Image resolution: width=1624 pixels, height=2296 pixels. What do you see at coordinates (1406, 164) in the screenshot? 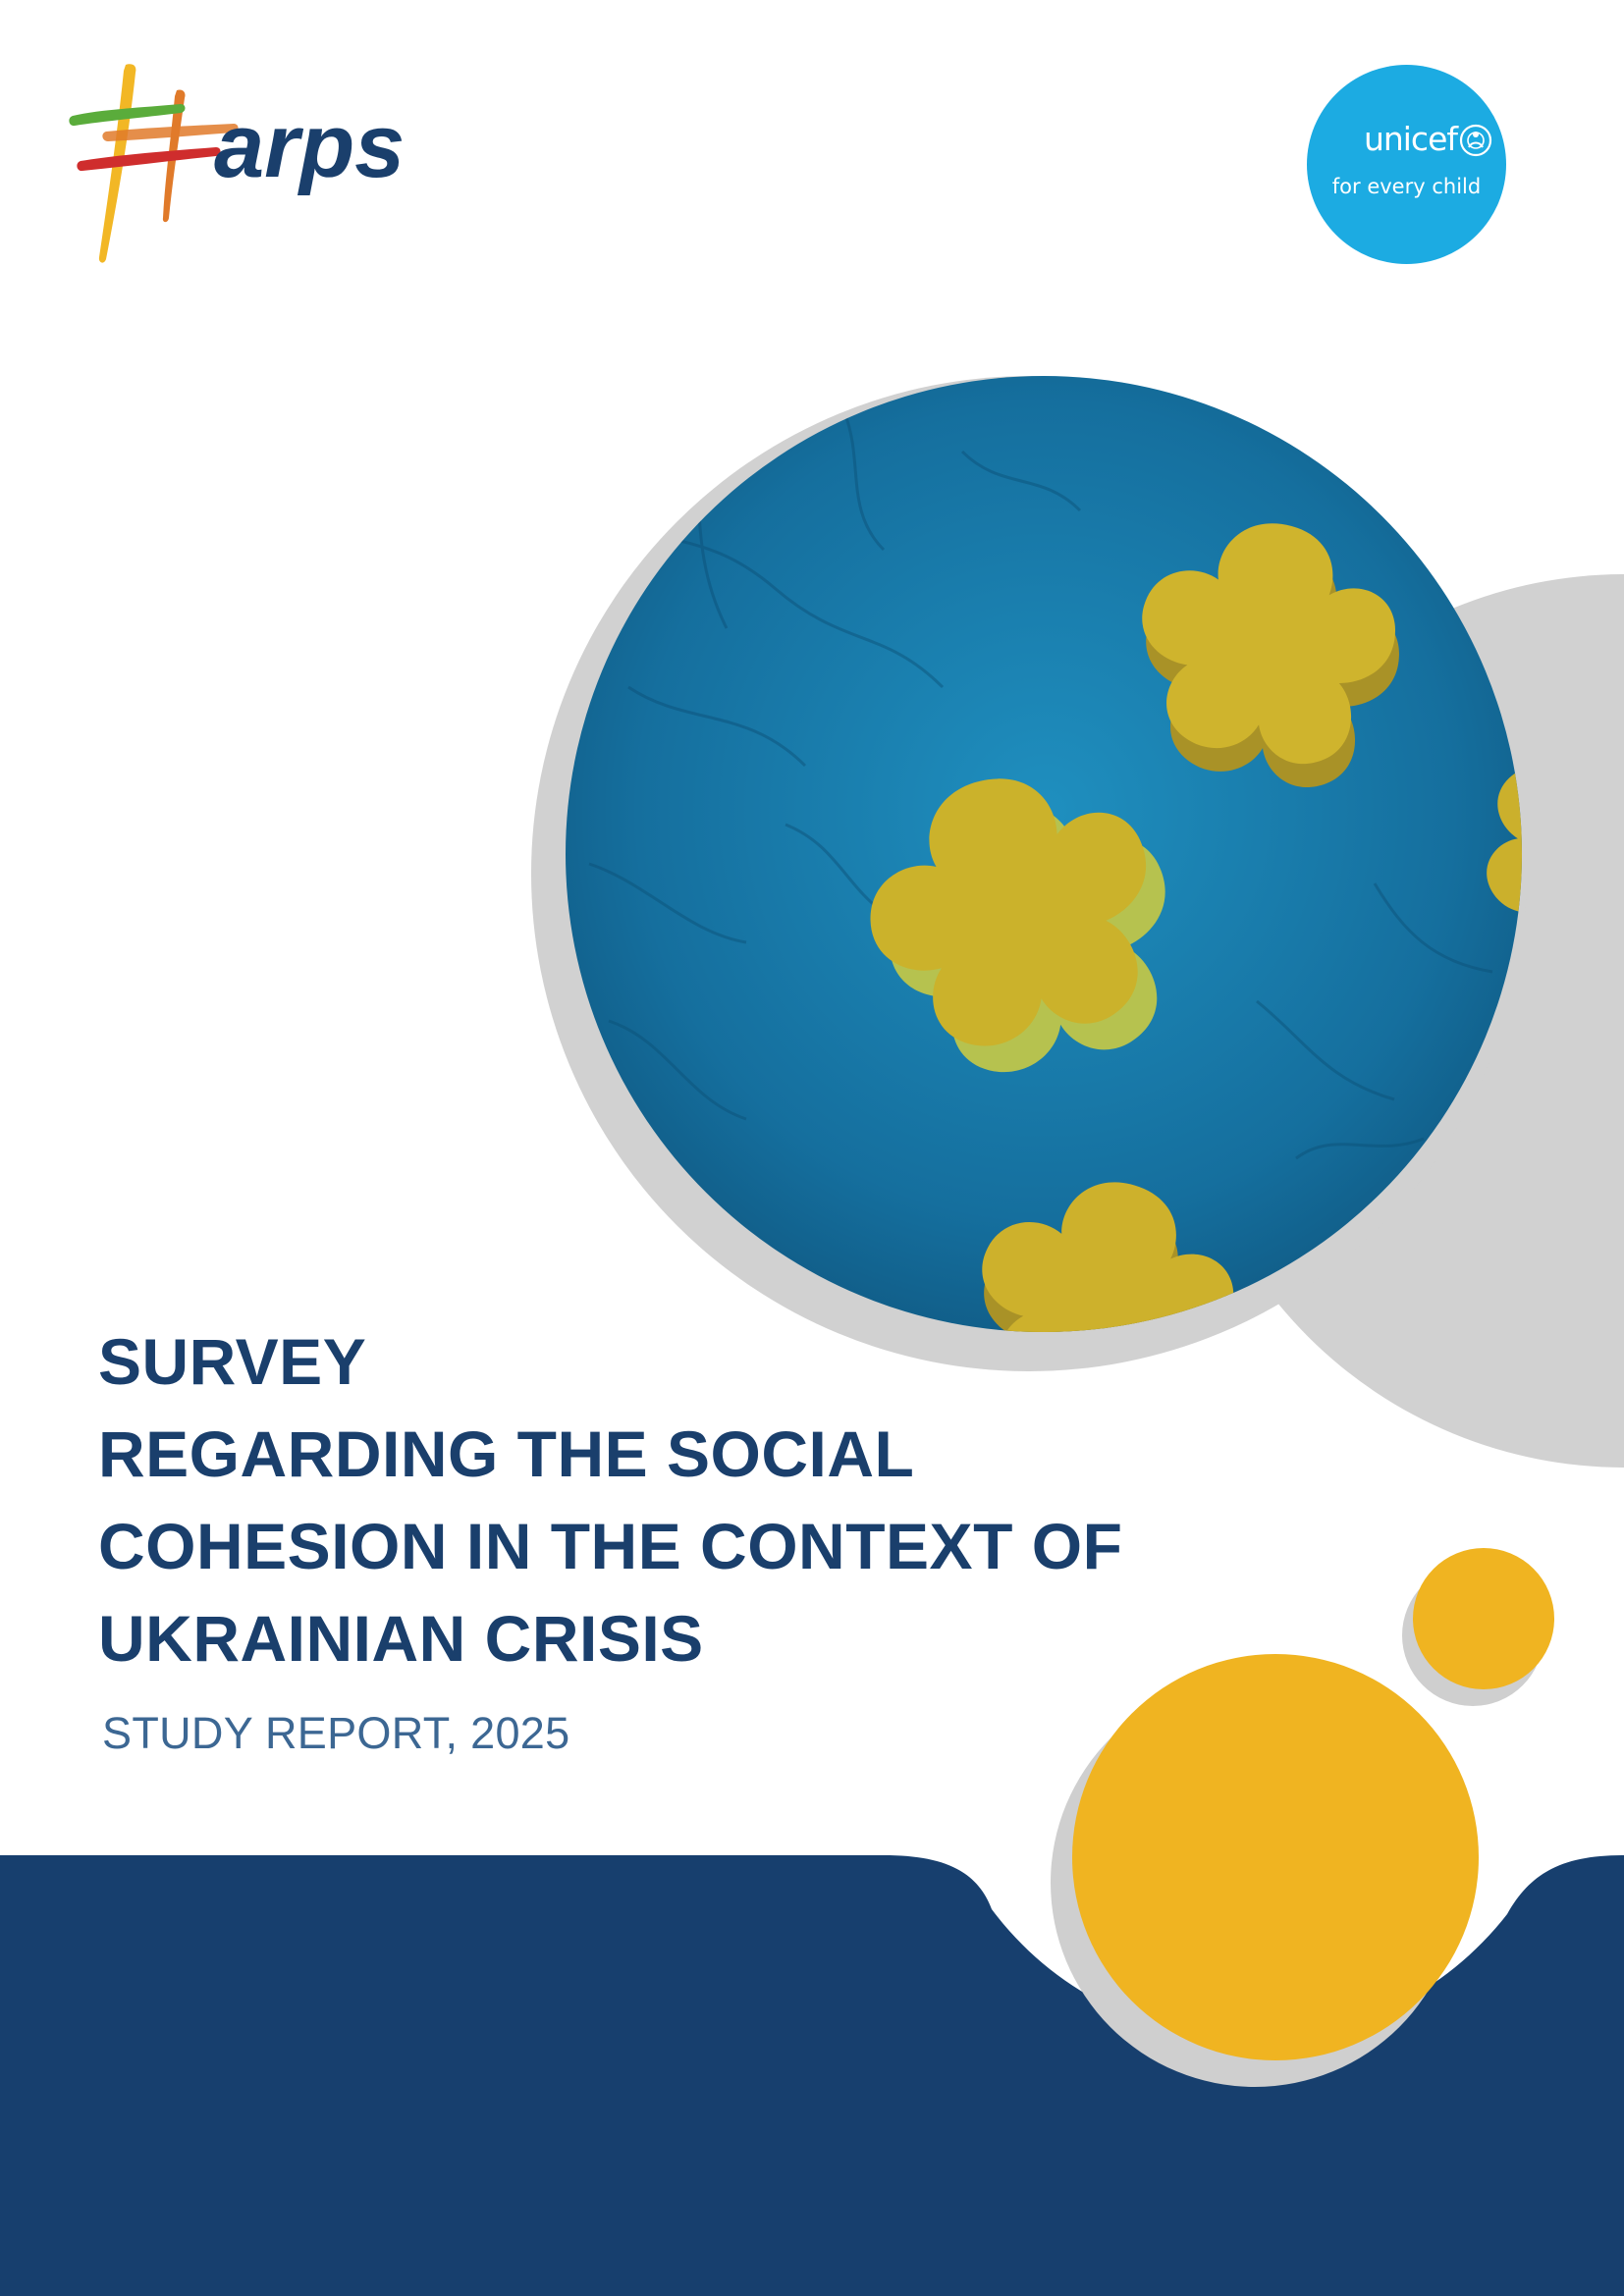
I see `unicef-logo: unicef for every child` at bounding box center [1406, 164].